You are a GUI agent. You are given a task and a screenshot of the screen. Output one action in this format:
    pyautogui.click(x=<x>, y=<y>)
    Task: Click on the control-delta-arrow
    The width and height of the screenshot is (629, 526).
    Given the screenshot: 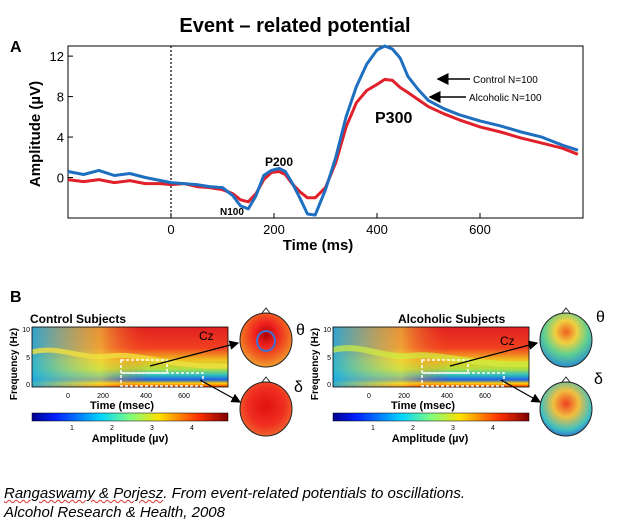 What is the action you would take?
    pyautogui.click(x=220, y=391)
    